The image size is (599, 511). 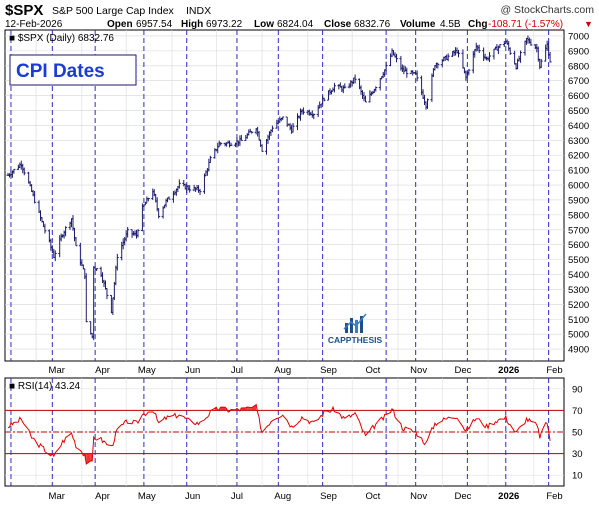 What do you see at coordinates (450, 24) in the screenshot?
I see `volume-value: 4.5B` at bounding box center [450, 24].